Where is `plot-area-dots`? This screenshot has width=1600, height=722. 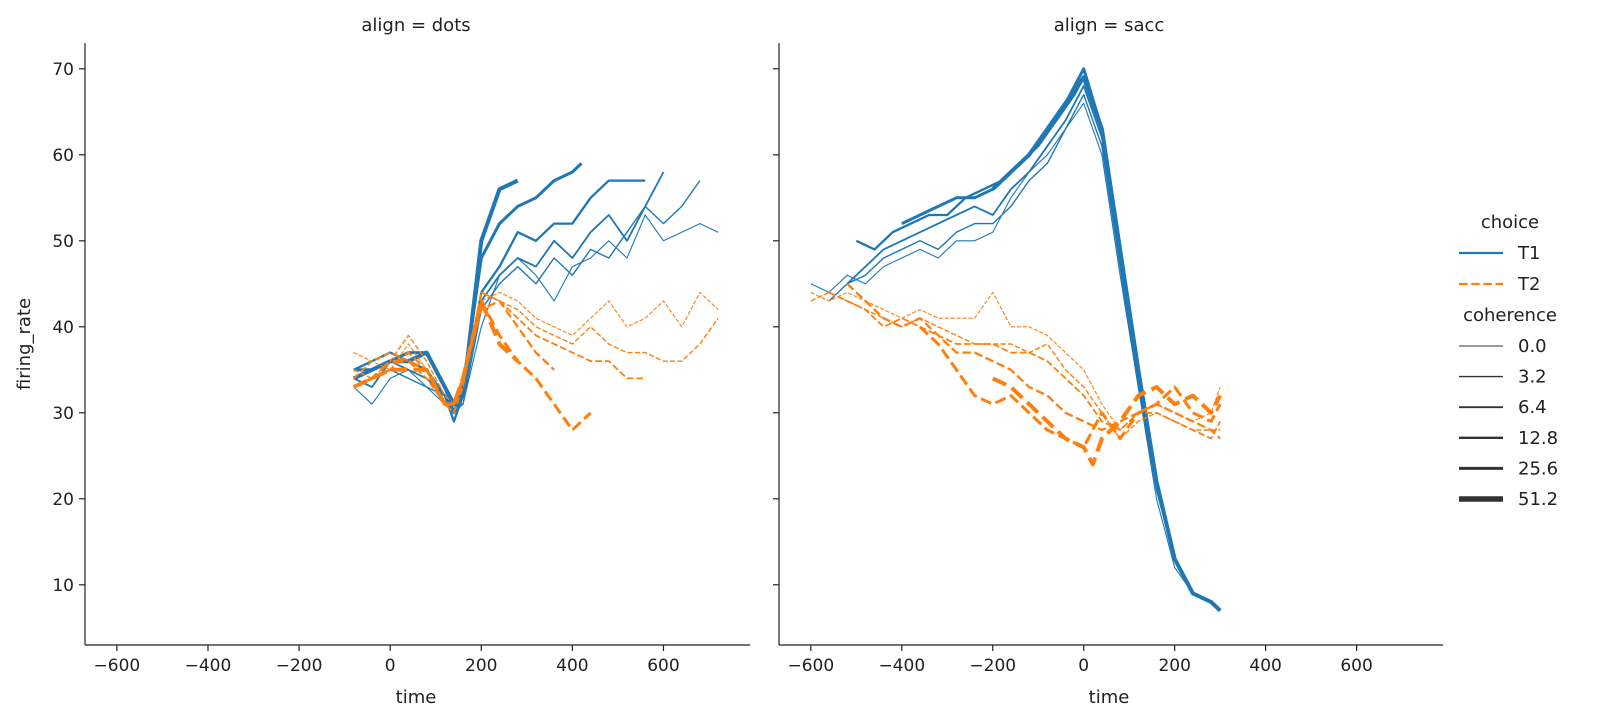
plot-area-dots is located at coordinates (535, 297).